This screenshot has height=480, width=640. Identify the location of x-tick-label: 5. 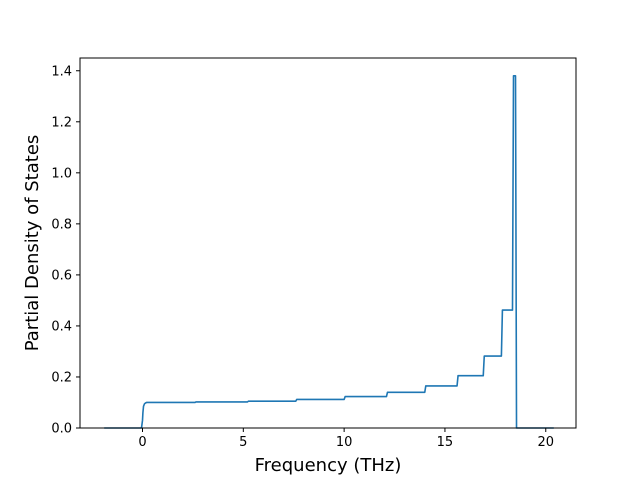
(243, 442).